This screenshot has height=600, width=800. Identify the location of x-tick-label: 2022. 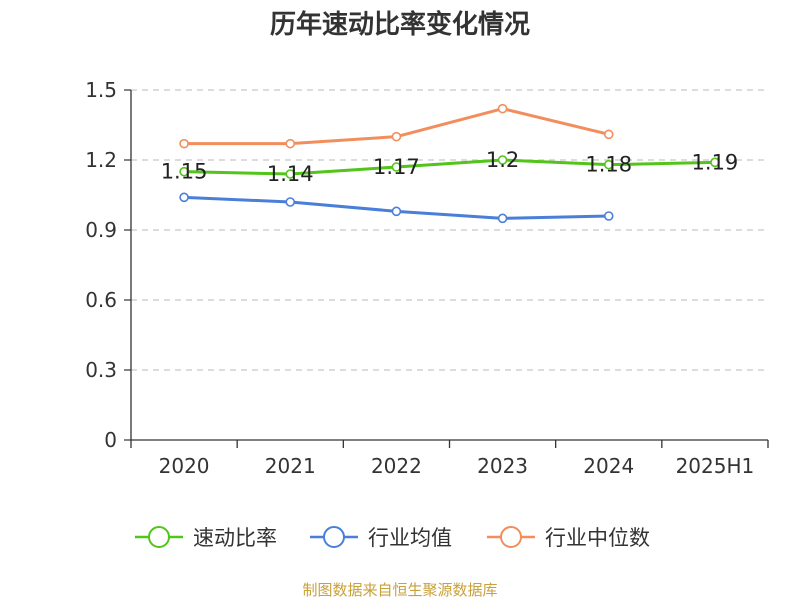
(396, 466).